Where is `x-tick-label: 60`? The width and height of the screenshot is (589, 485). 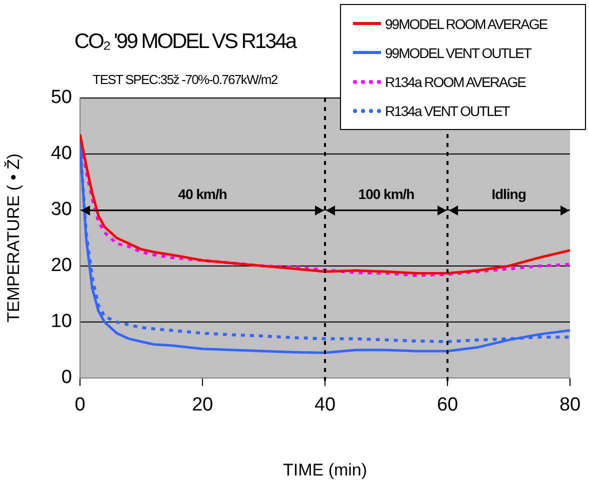 x-tick-label: 60 is located at coordinates (447, 405).